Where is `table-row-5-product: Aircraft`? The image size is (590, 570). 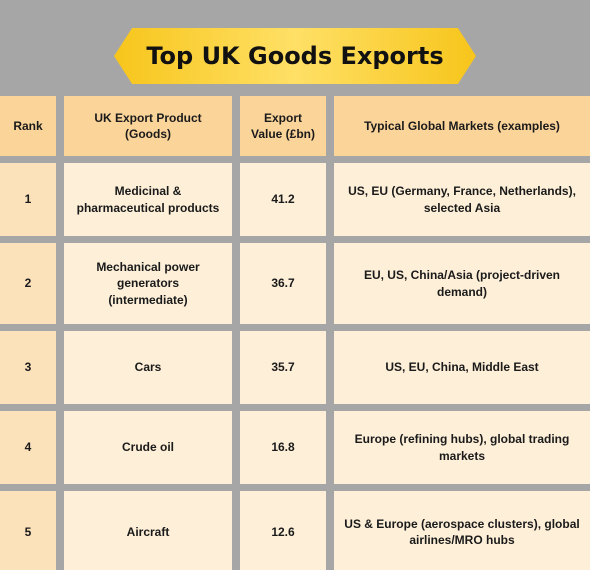 table-row-5-product: Aircraft is located at coordinates (148, 530).